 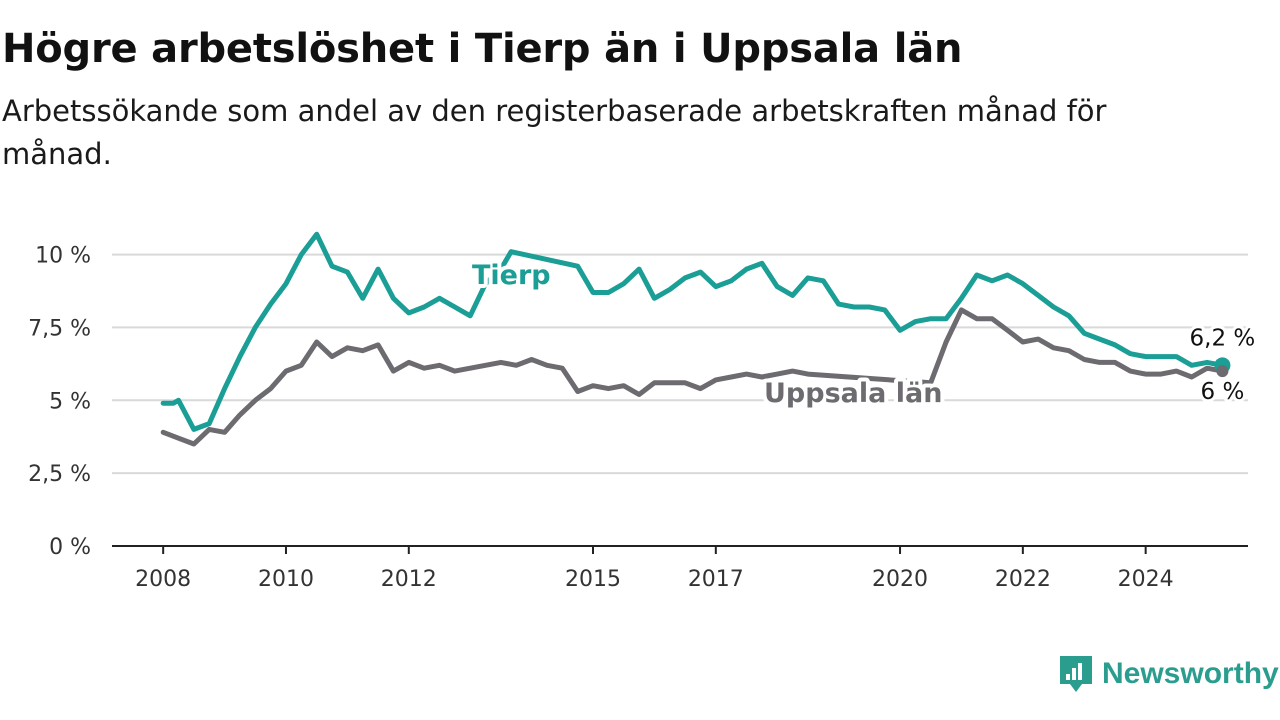 What do you see at coordinates (409, 579) in the screenshot?
I see `x-tick-label: 2012` at bounding box center [409, 579].